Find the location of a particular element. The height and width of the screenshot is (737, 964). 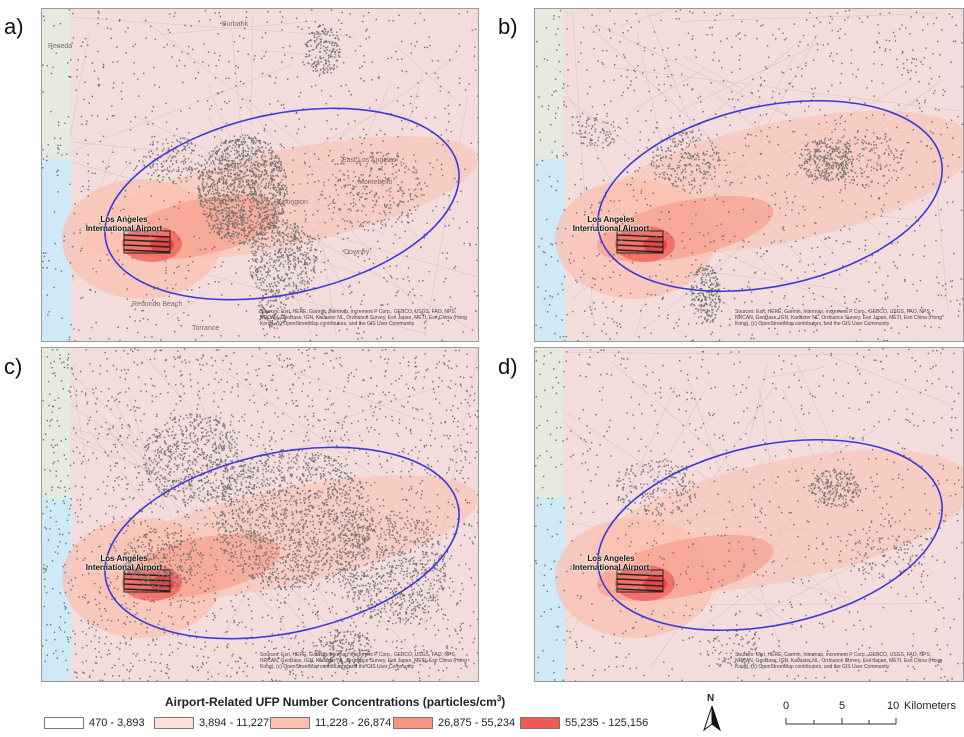

place-label-burbank: Burbank is located at coordinates (235, 24).